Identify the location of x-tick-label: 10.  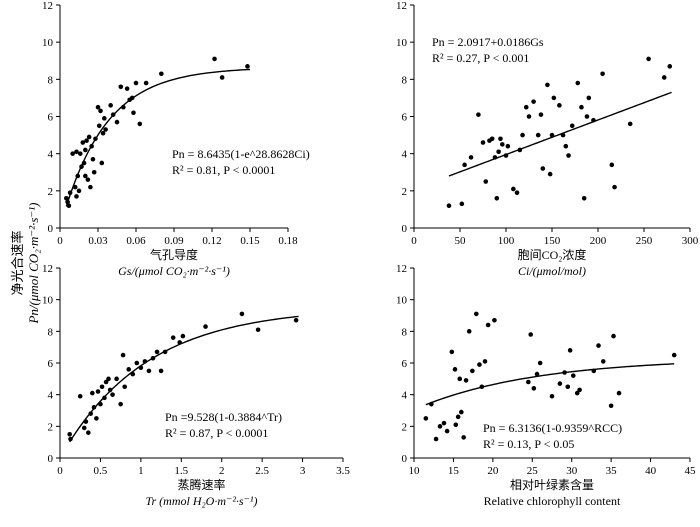
(415, 471).